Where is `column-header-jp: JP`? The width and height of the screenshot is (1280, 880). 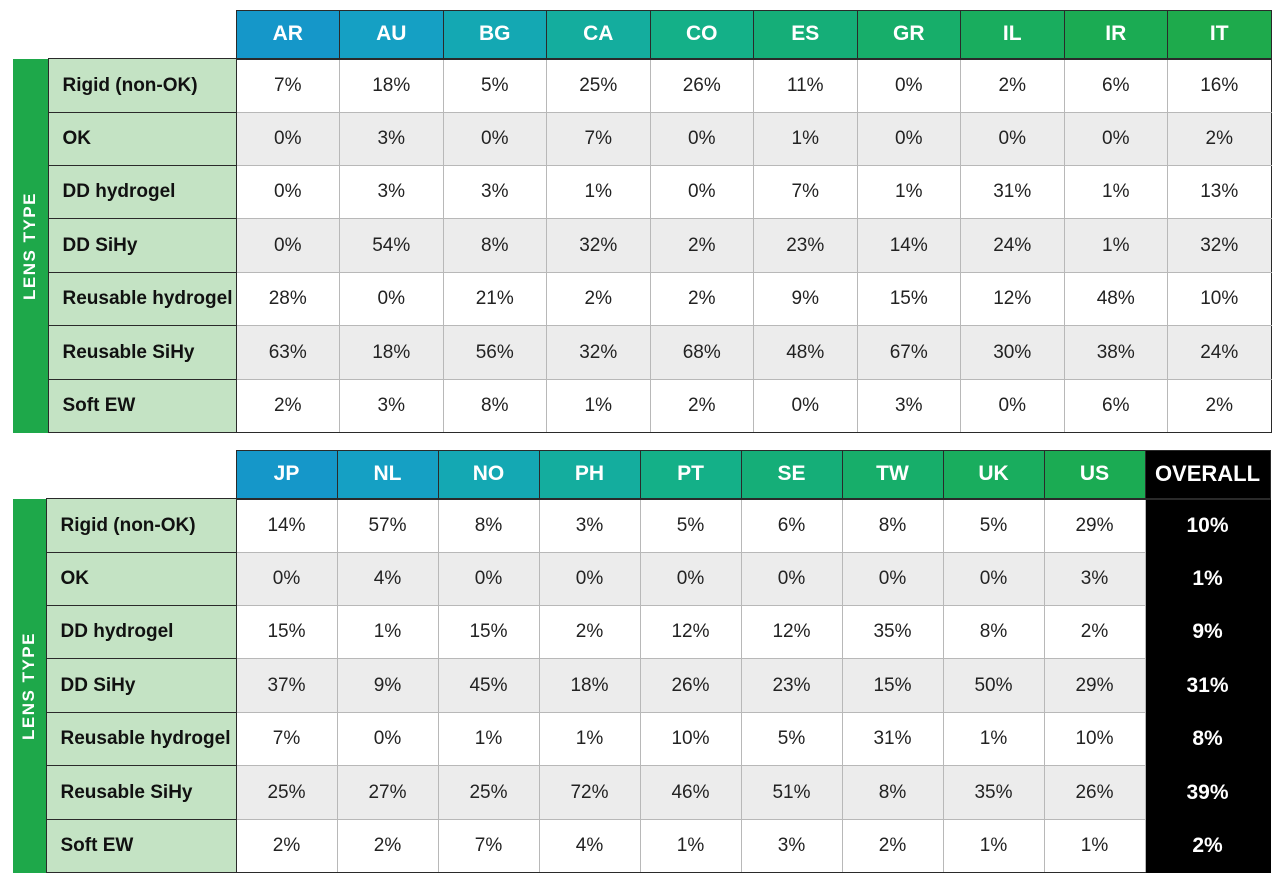
column-header-jp: JP is located at coordinates (286, 475).